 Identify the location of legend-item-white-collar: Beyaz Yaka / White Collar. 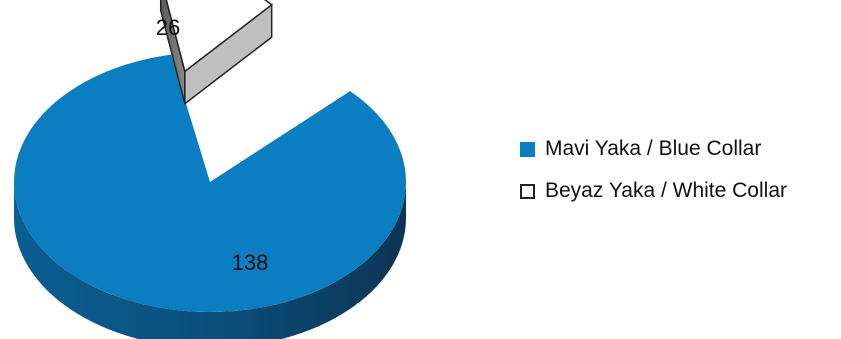
(653, 191).